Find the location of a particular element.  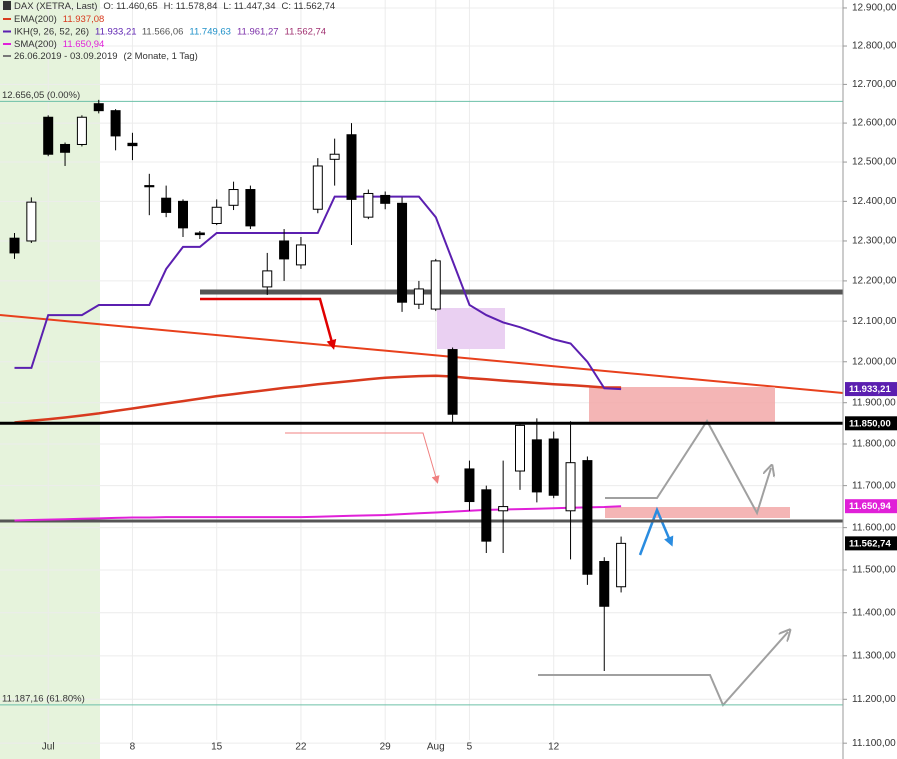

legend-value: 11.933,21 is located at coordinates (115, 31).